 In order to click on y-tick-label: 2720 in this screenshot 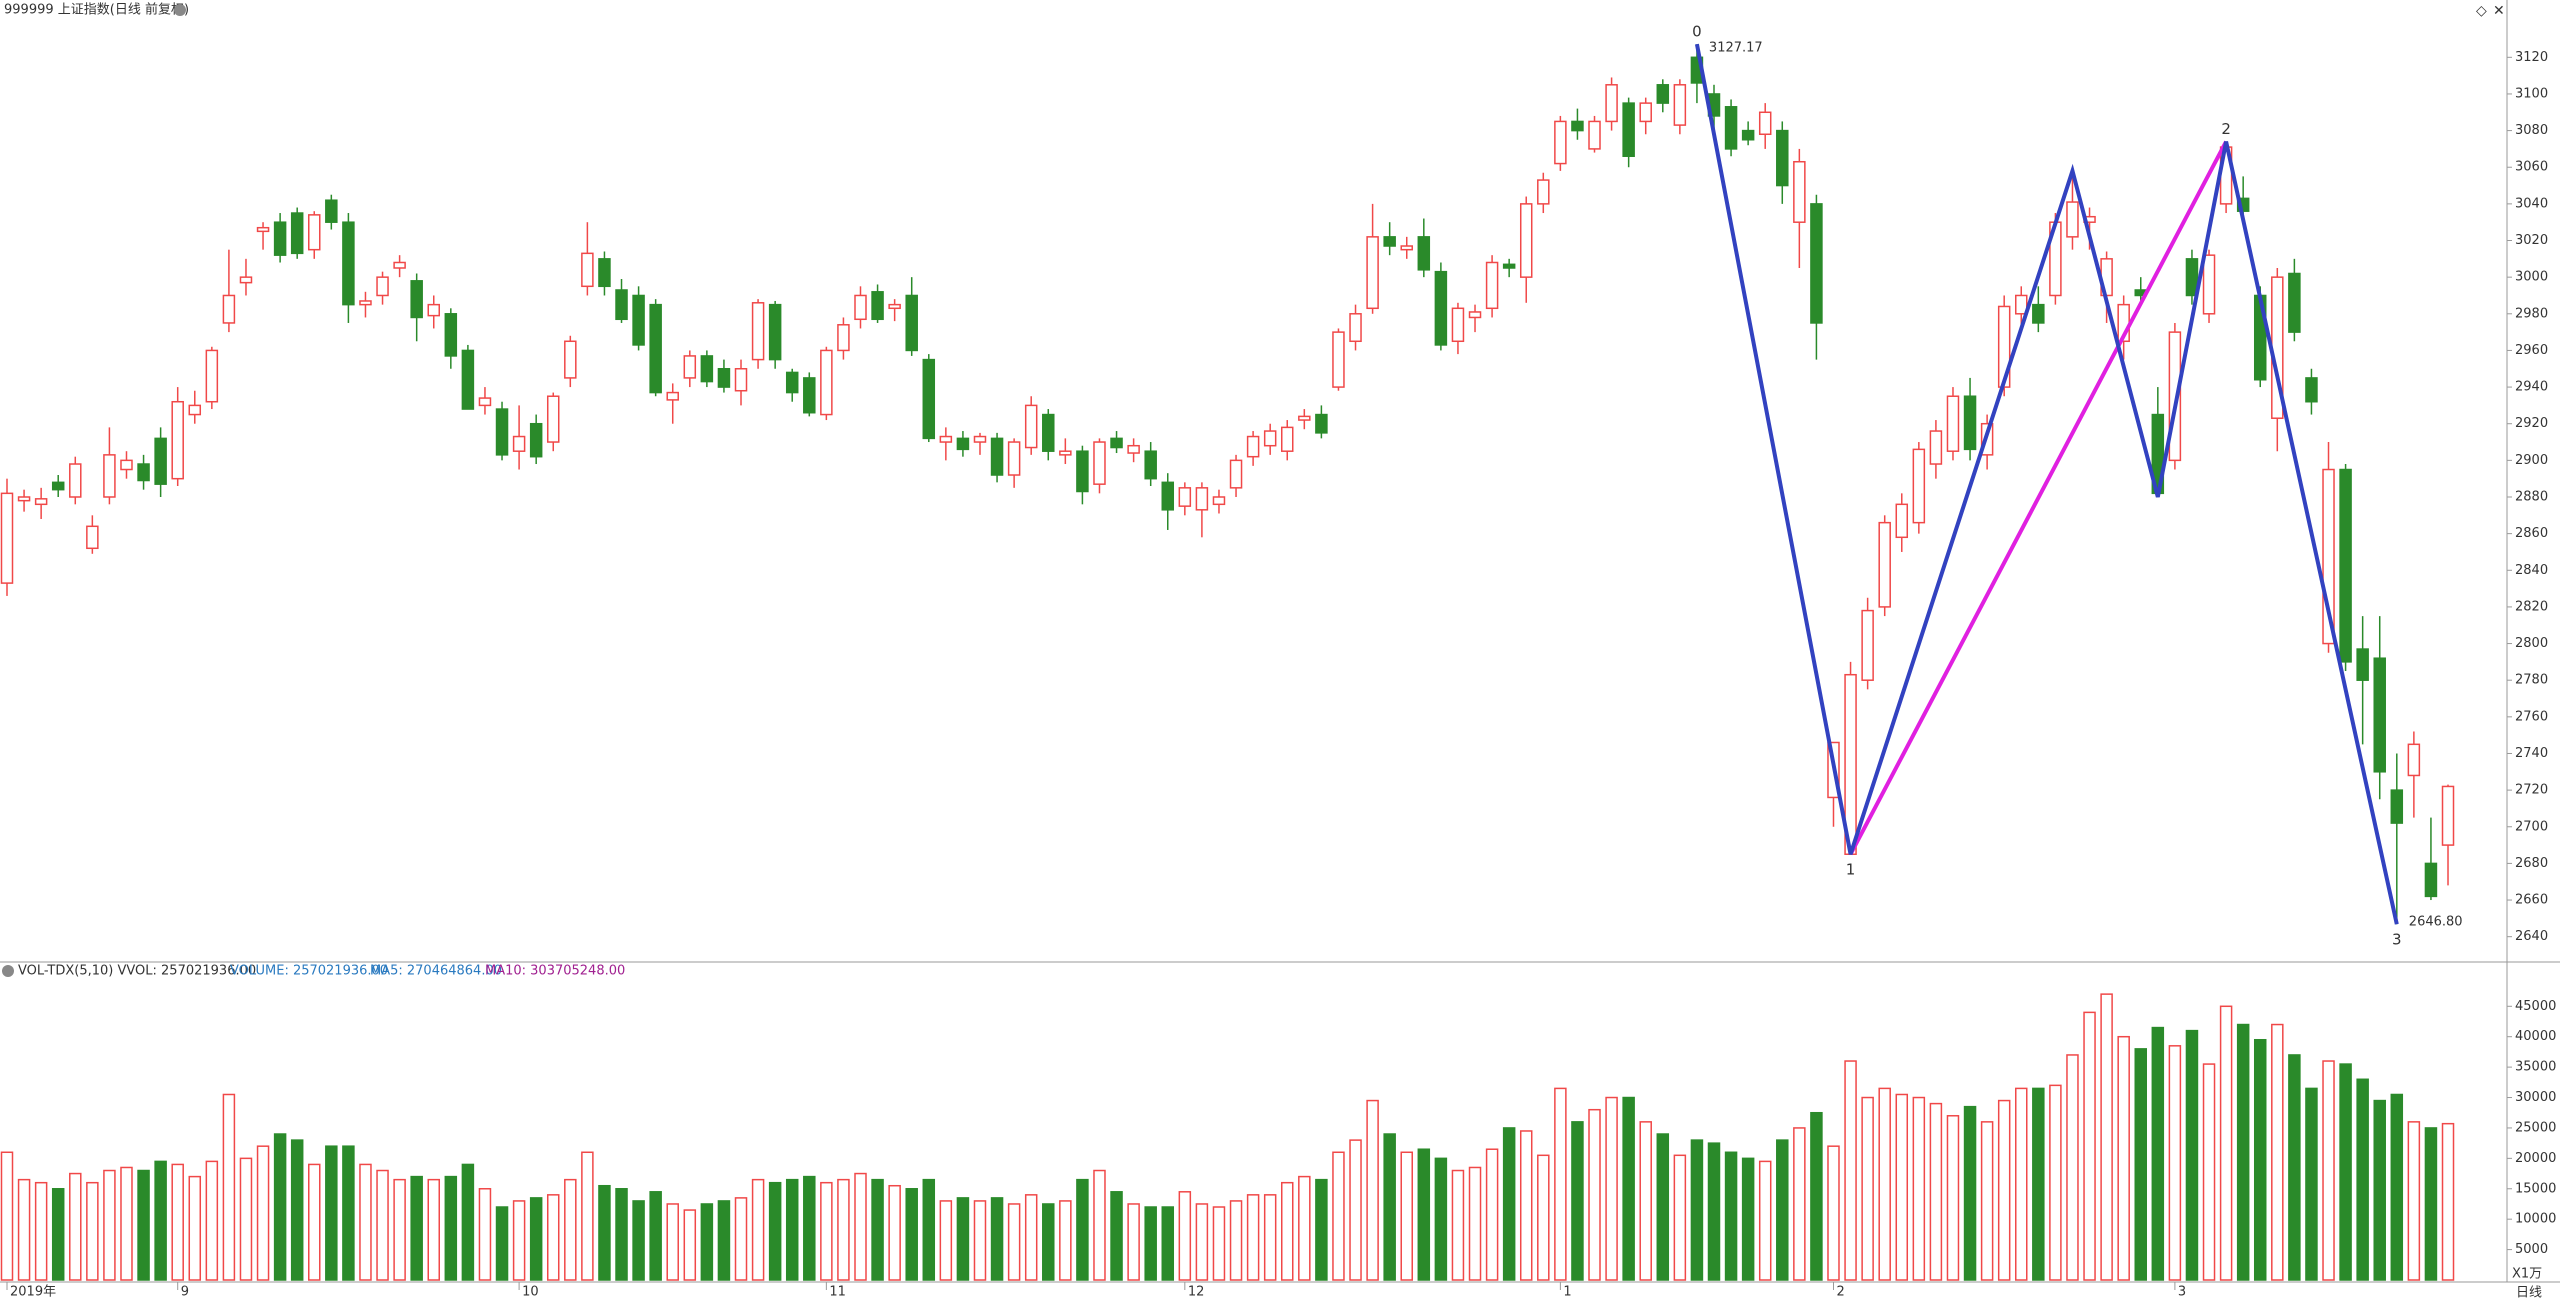, I will do `click(2531, 790)`.